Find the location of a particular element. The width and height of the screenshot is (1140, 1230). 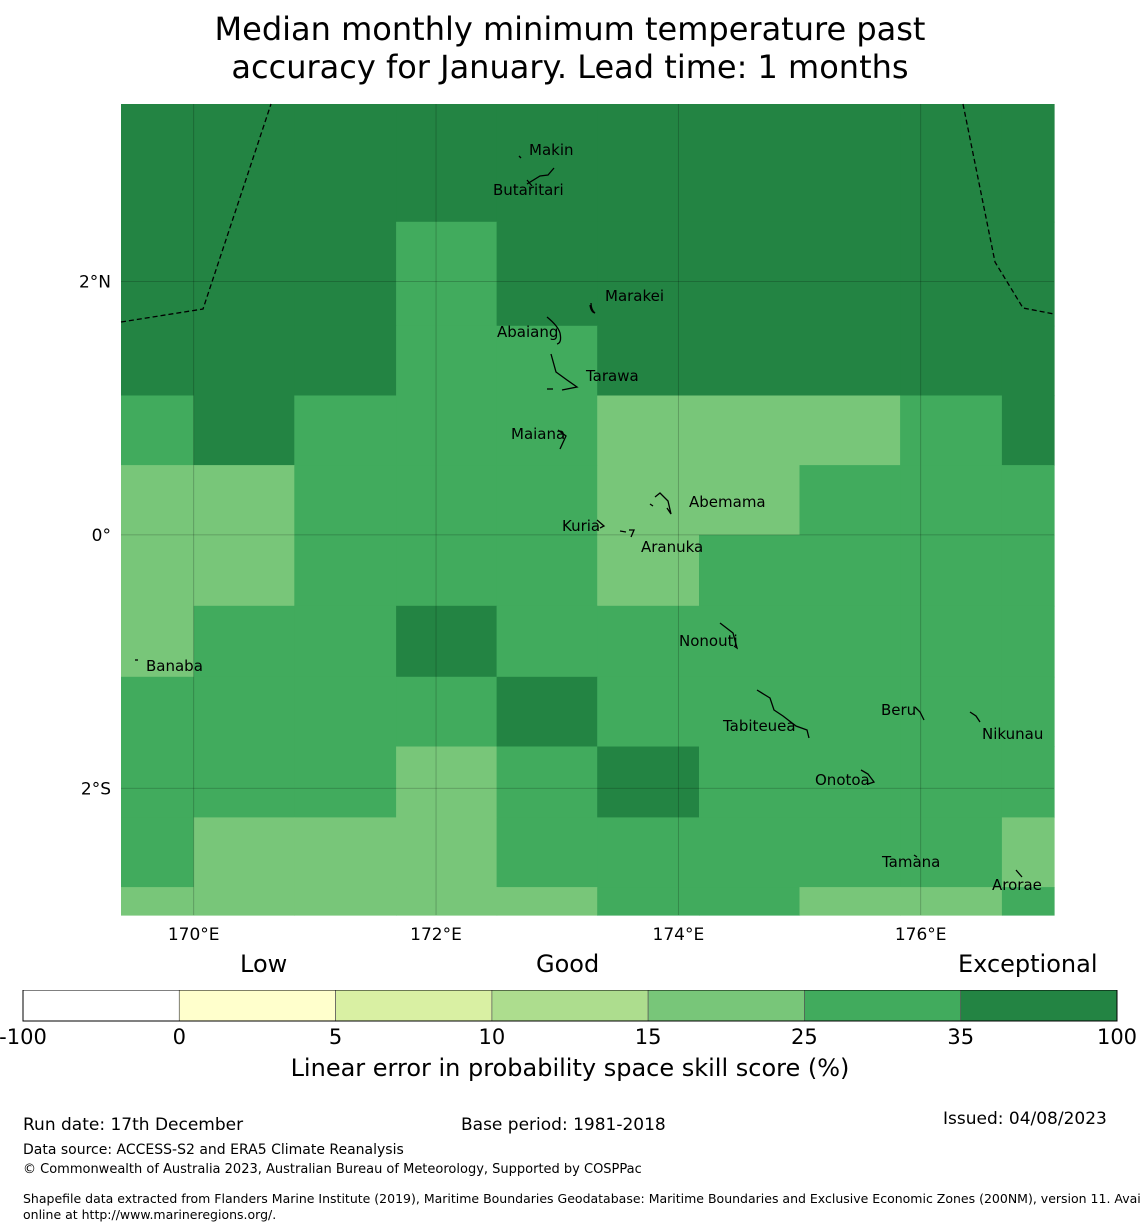

colorbar-tick-label: 10 is located at coordinates (492, 1037).